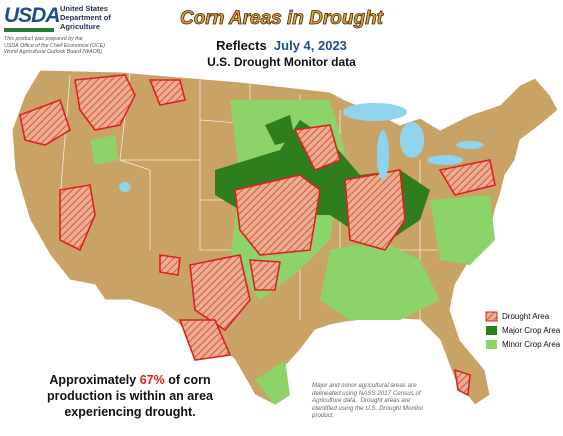 The height and width of the screenshot is (436, 563). I want to click on subtitle: Reflects July 4, 2023, so click(281, 45).